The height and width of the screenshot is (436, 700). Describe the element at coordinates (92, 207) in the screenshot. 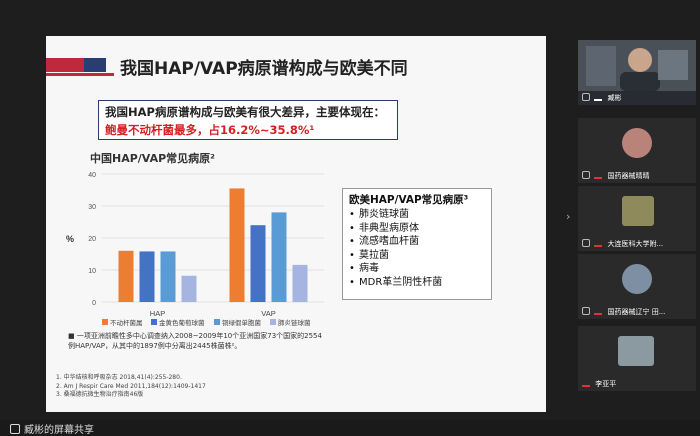

I see `y-tick-label: 30` at that location.